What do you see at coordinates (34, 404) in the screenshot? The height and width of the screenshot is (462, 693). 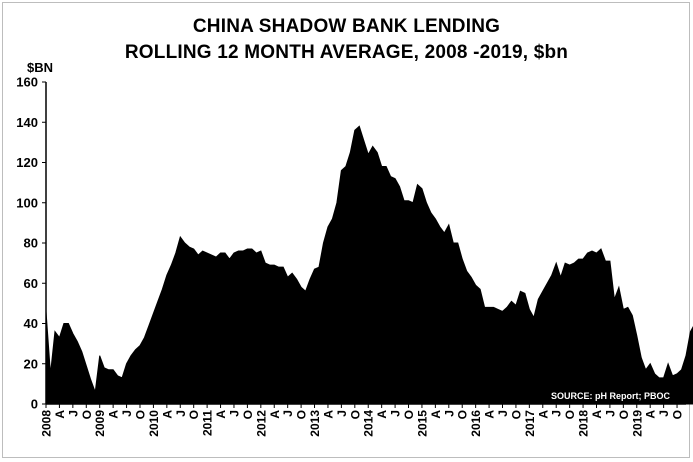 I see `y-tick-label: 0` at bounding box center [34, 404].